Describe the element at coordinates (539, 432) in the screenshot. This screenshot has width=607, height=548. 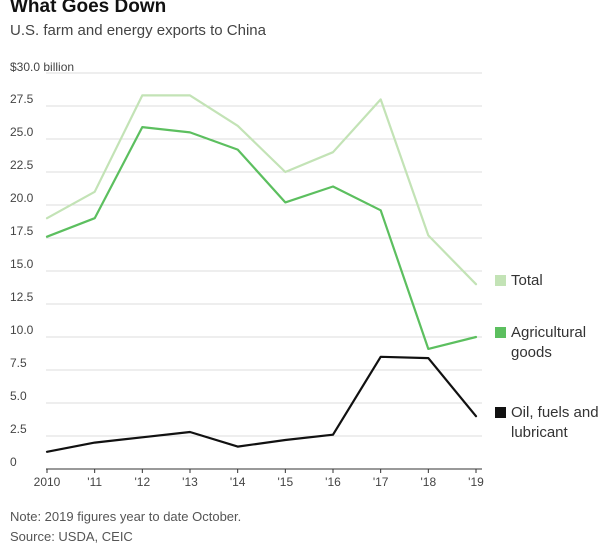
I see `legend-label-oil-line2: lubricant` at that location.